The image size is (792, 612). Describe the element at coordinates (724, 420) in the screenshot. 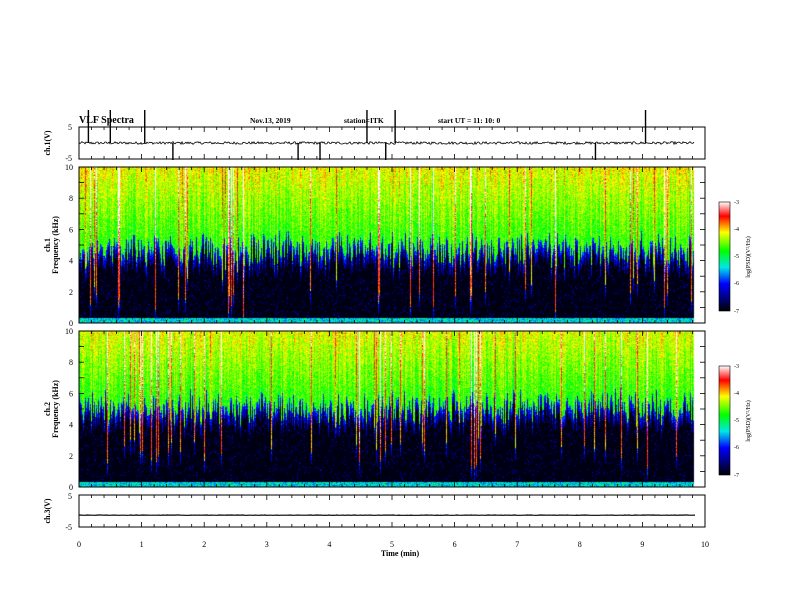

I see `ch2-colorbar` at that location.